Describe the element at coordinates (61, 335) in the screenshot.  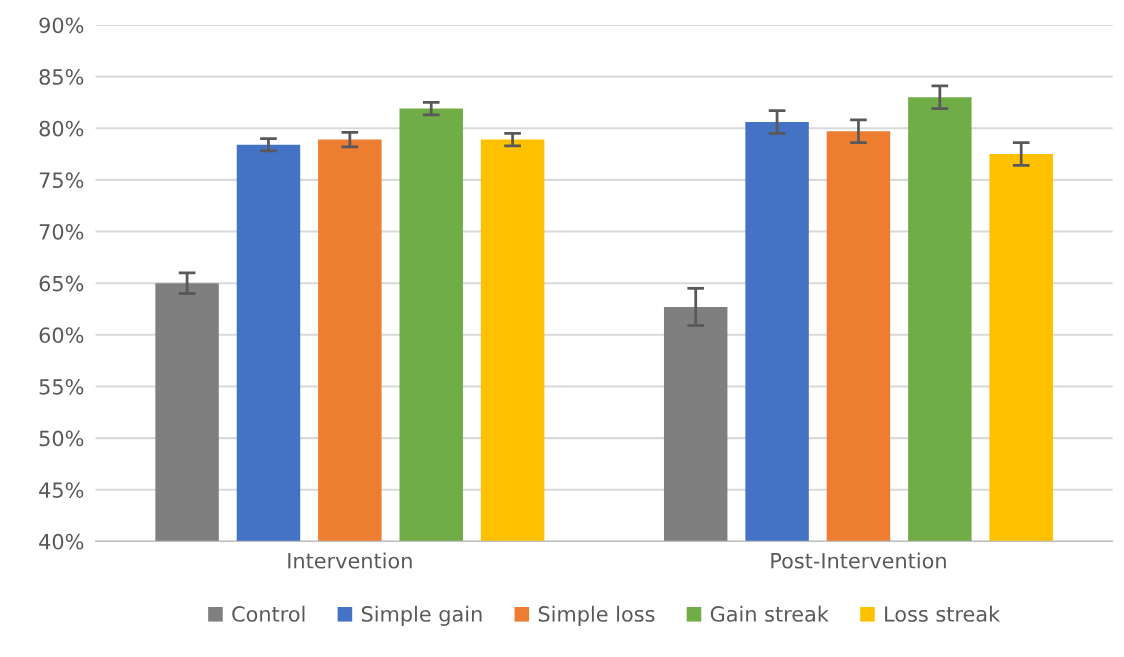
I see `y-tick-label: 60%` at that location.